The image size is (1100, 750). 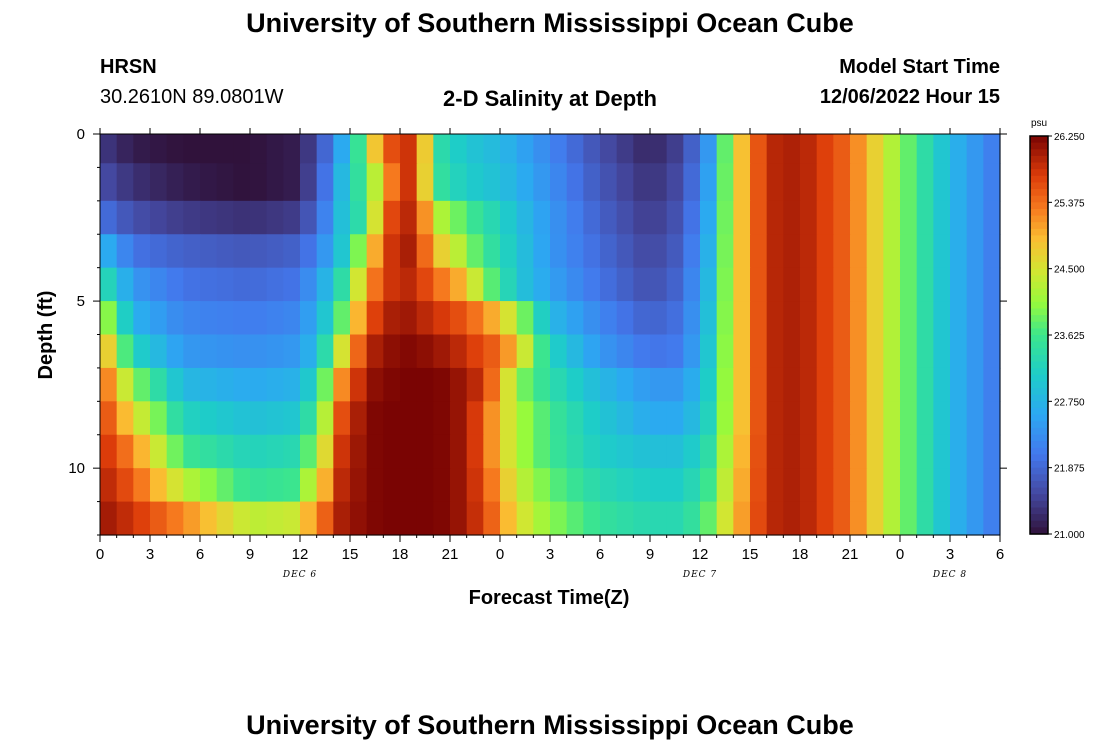 What do you see at coordinates (800, 554) in the screenshot?
I see `x-tick-label: 18` at bounding box center [800, 554].